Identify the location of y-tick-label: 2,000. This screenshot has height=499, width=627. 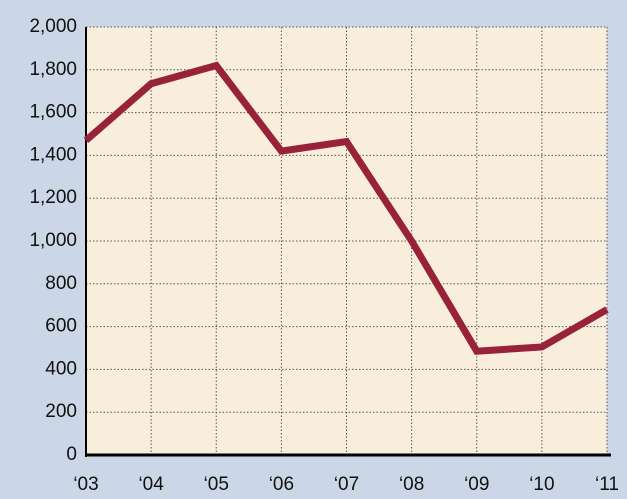
(53, 26).